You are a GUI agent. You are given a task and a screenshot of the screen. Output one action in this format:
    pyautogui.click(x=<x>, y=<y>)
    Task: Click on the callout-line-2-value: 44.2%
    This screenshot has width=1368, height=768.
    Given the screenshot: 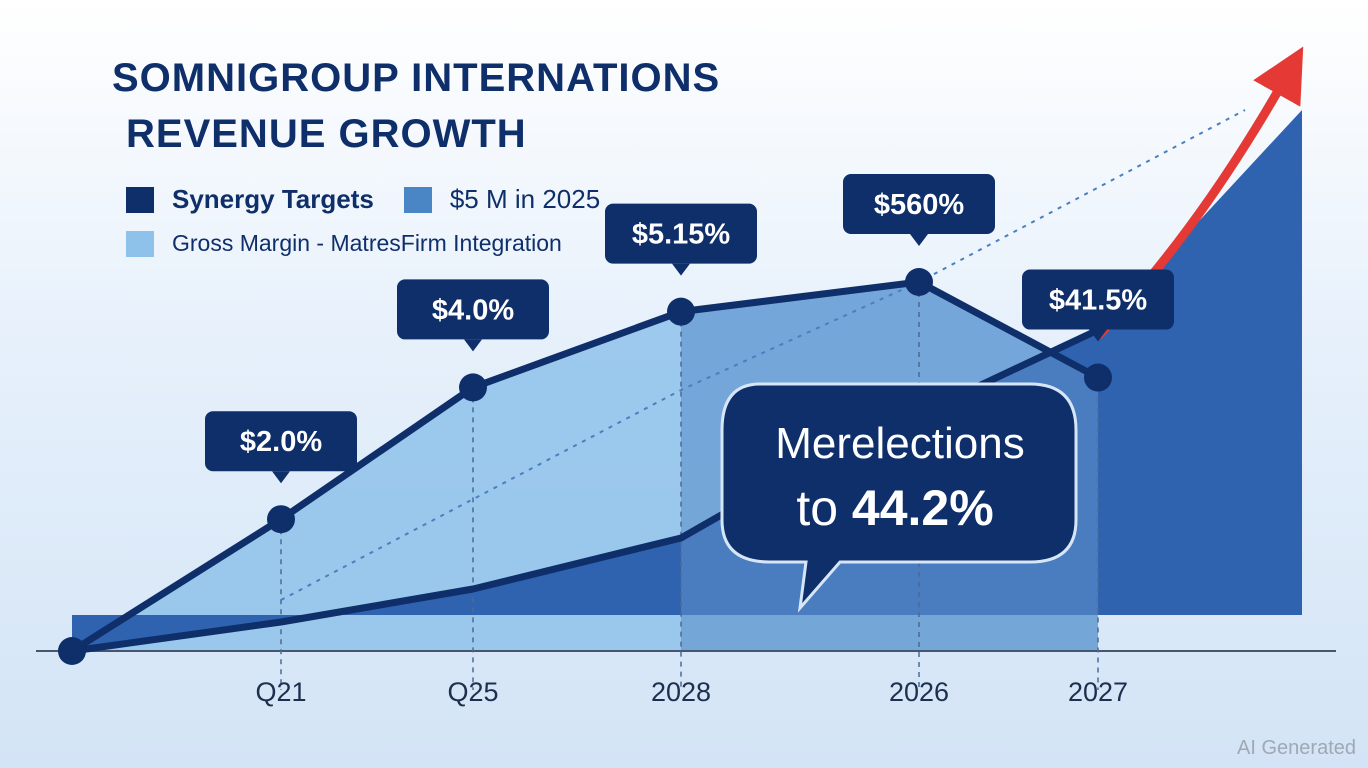 What is the action you would take?
    pyautogui.click(x=923, y=508)
    